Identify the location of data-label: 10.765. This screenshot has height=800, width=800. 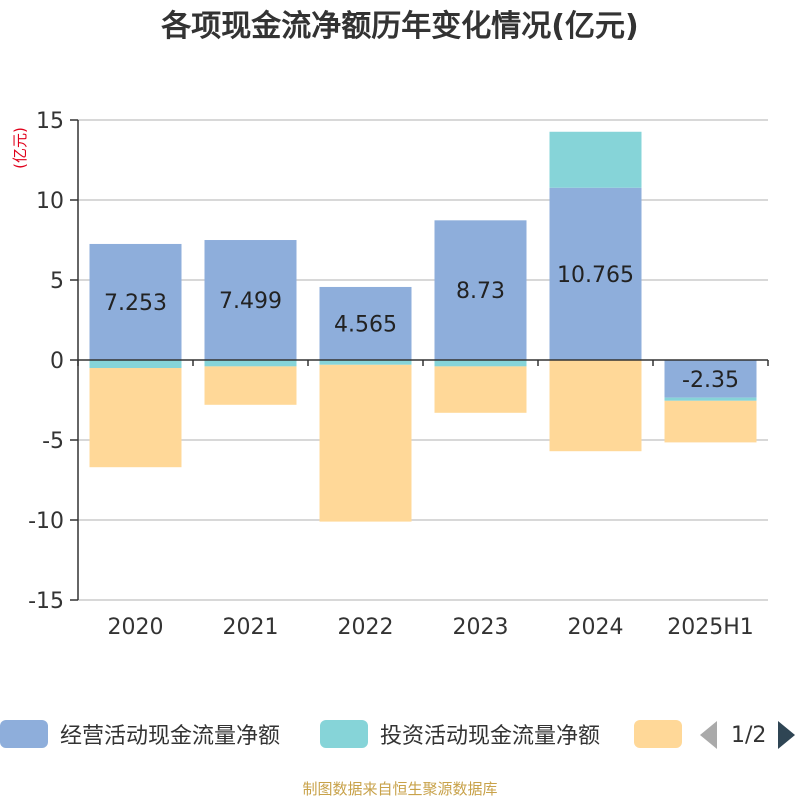
(595, 275).